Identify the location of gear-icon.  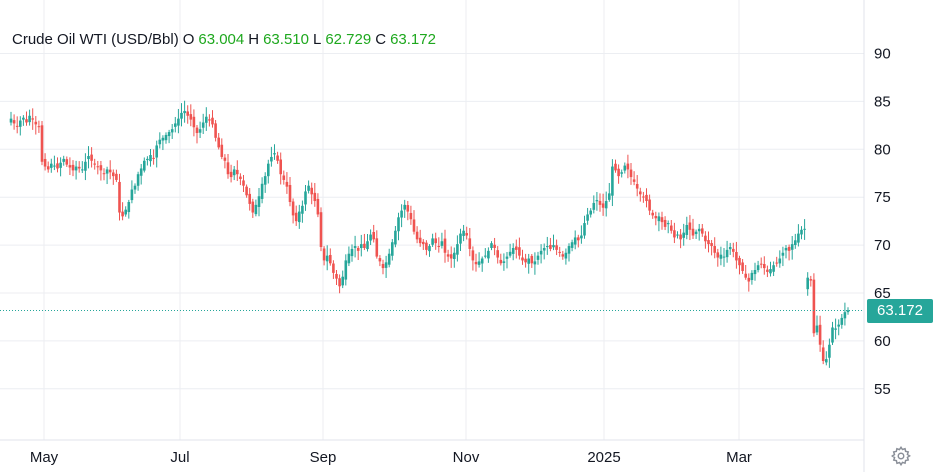
(901, 456).